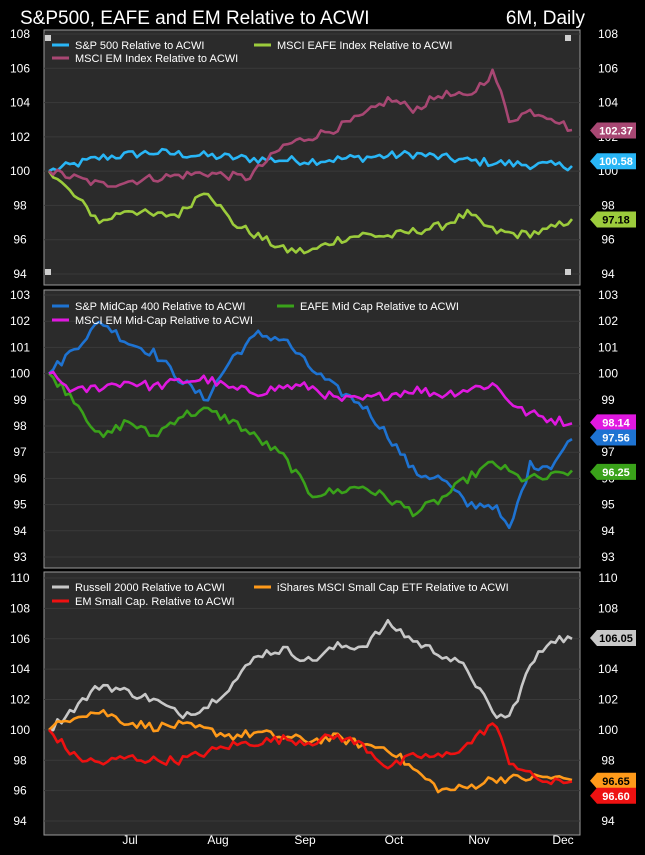 The image size is (645, 855). Describe the element at coordinates (139, 46) in the screenshot. I see `legend-label-s-p-500-relative-to-acwi: S&P 500 Relative to ACWI` at that location.